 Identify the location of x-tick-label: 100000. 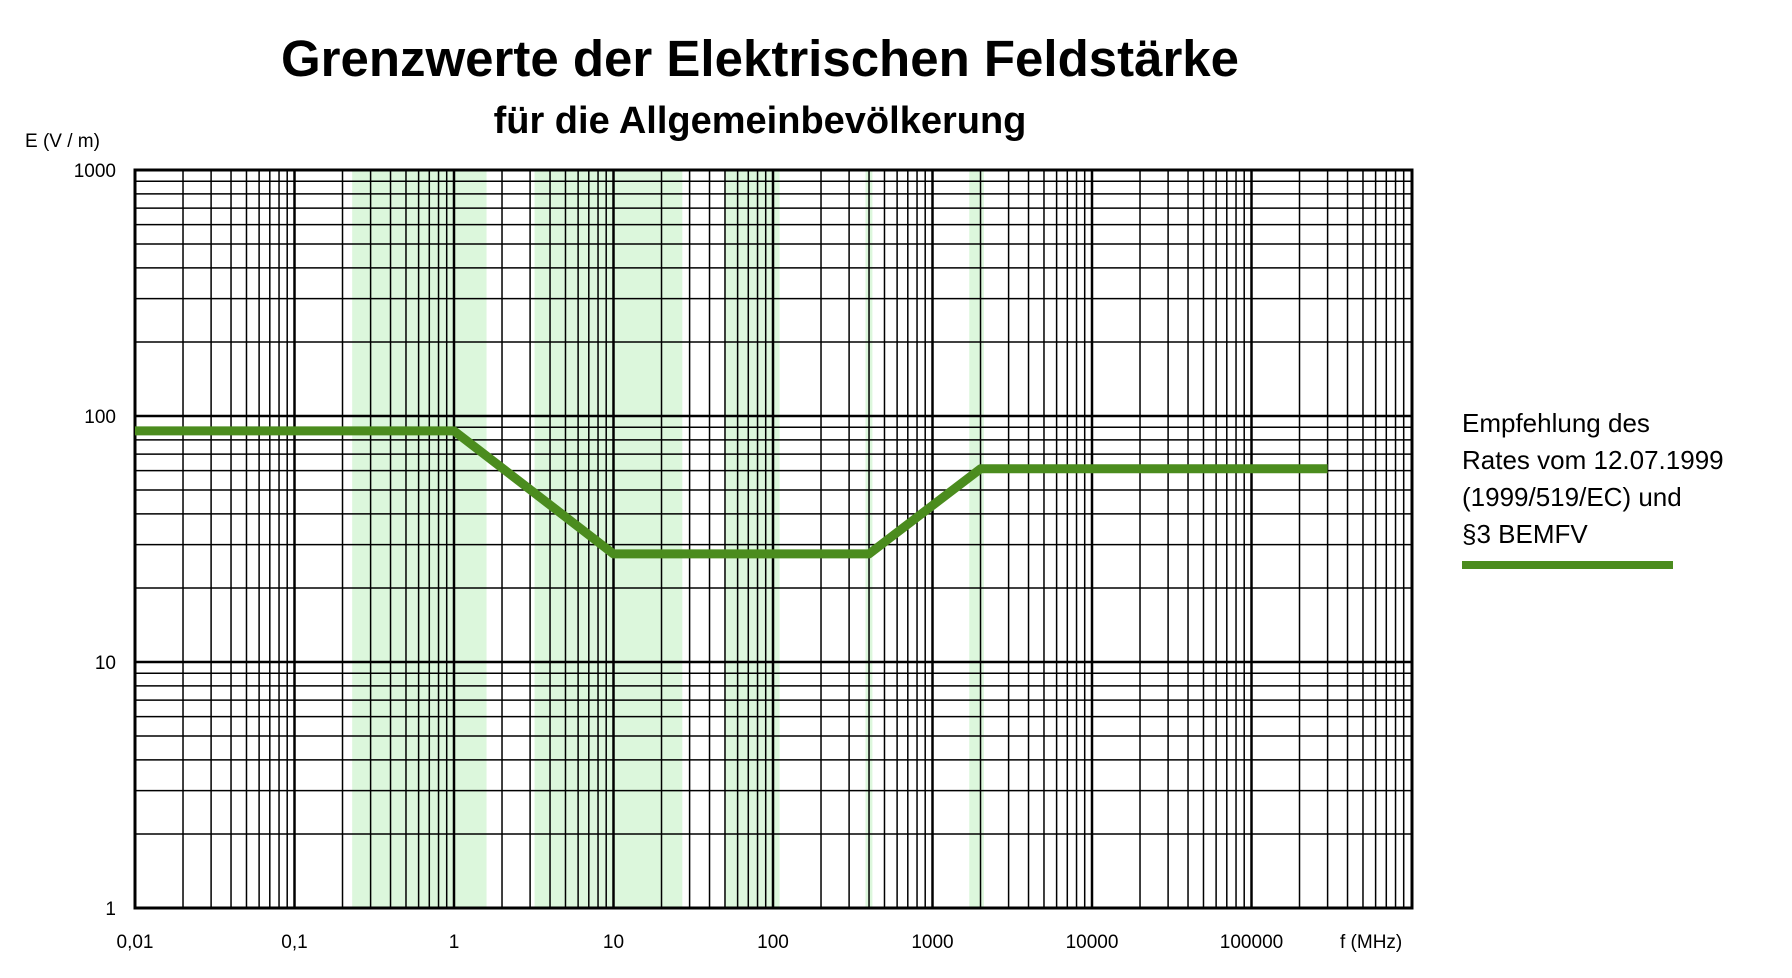
(1251, 942).